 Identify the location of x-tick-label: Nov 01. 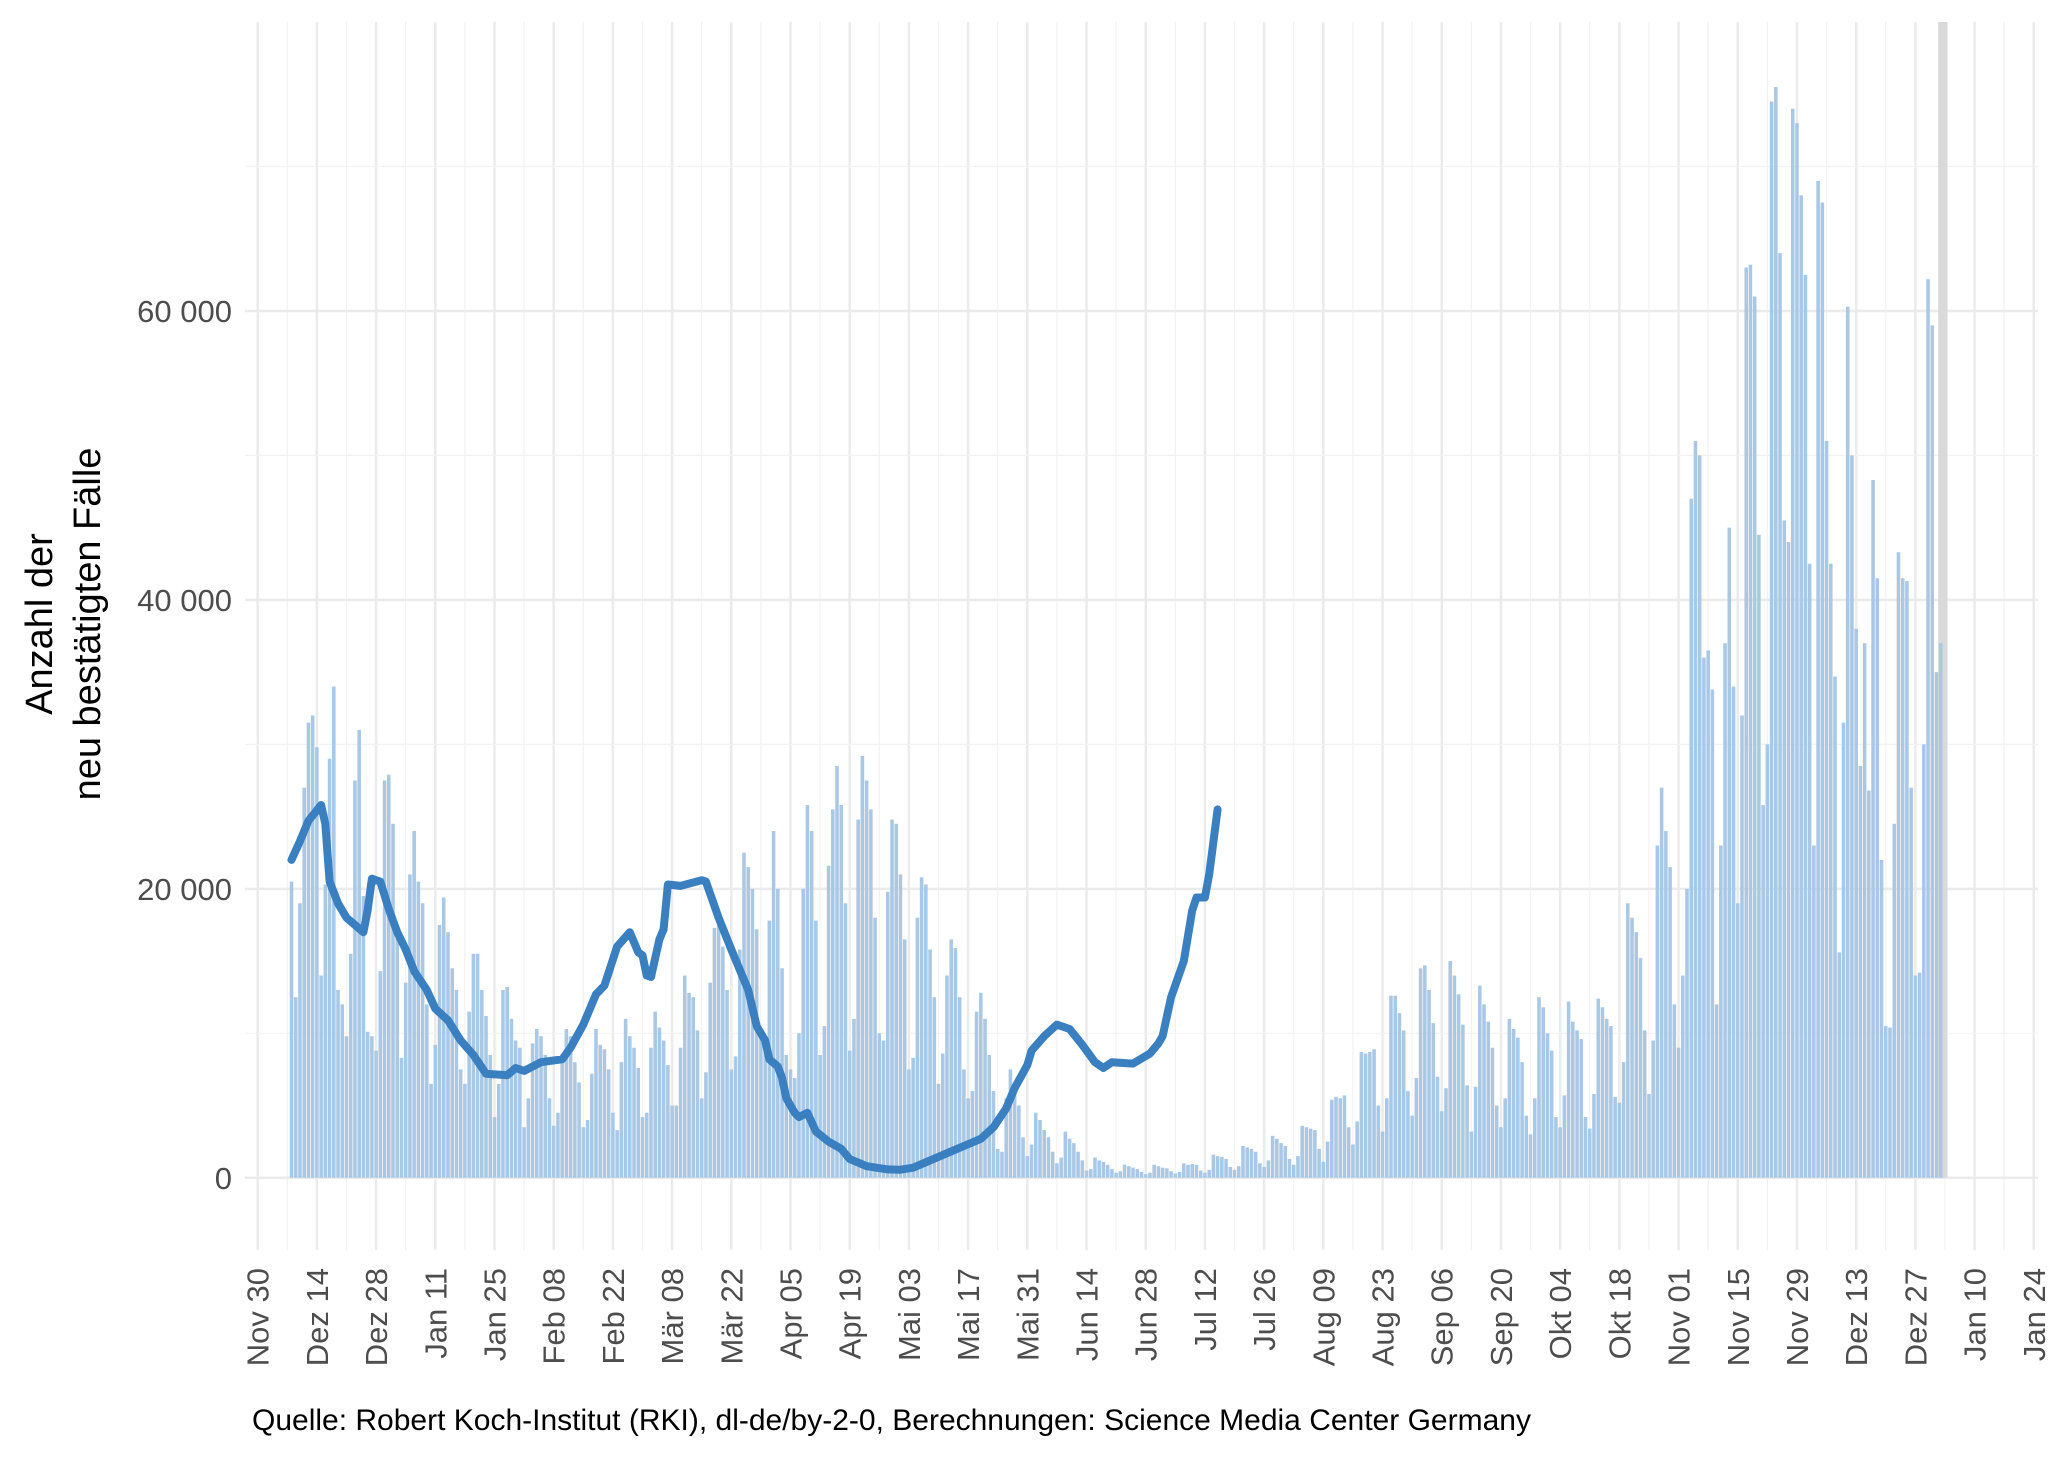
(1679, 1317).